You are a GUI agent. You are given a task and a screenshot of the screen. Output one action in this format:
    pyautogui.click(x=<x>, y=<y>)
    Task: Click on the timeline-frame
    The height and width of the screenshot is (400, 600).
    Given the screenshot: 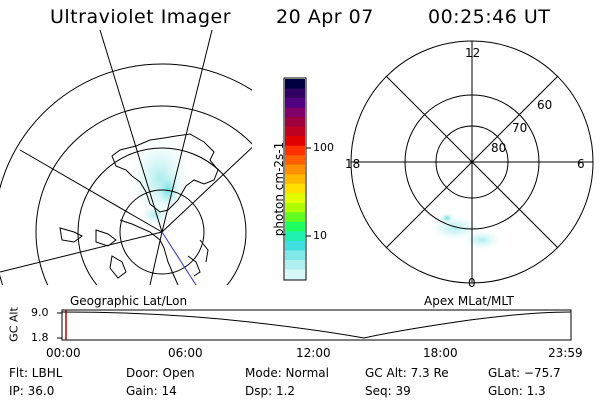 What is the action you would take?
    pyautogui.click(x=316, y=325)
    